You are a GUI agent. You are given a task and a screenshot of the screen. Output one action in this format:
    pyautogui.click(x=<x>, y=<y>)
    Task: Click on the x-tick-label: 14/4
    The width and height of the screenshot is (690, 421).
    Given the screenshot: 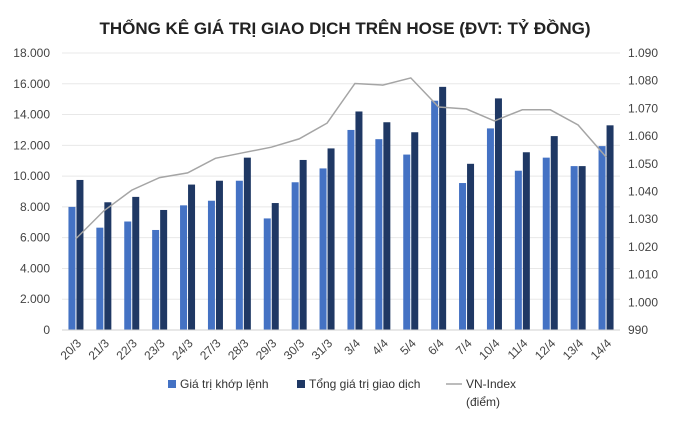 What is the action you would take?
    pyautogui.click(x=601, y=349)
    